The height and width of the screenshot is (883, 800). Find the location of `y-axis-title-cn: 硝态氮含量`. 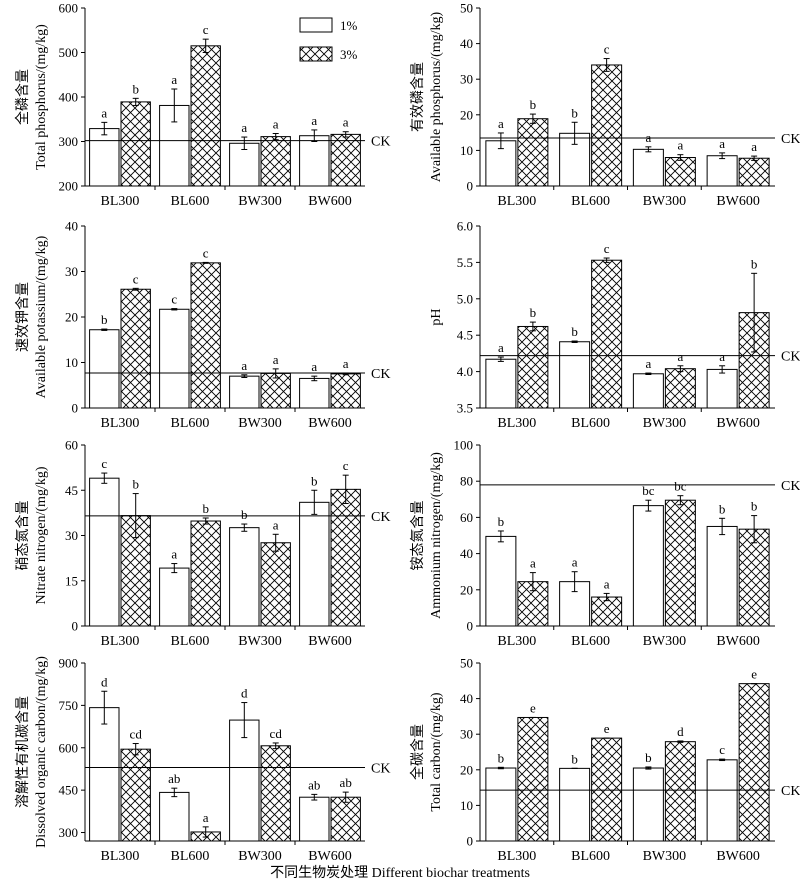

y-axis-title-cn: 硝态氮含量 is located at coordinates (23, 536).